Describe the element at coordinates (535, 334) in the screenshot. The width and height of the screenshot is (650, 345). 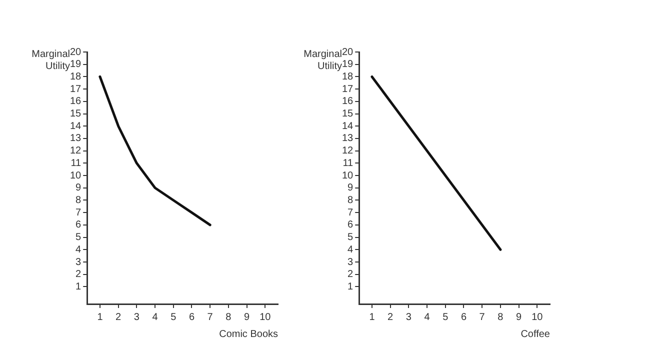
I see `x-axis-title: Coffee` at that location.